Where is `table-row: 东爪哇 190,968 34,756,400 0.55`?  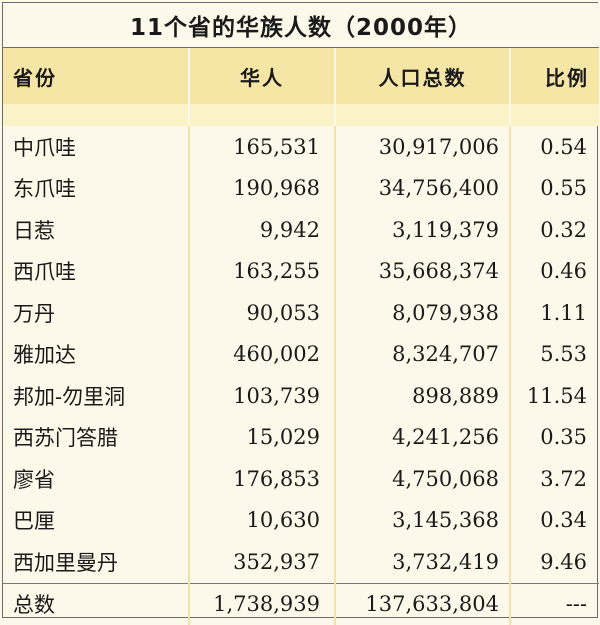 table-row: 东爪哇 190,968 34,756,400 0.55 is located at coordinates (301, 188).